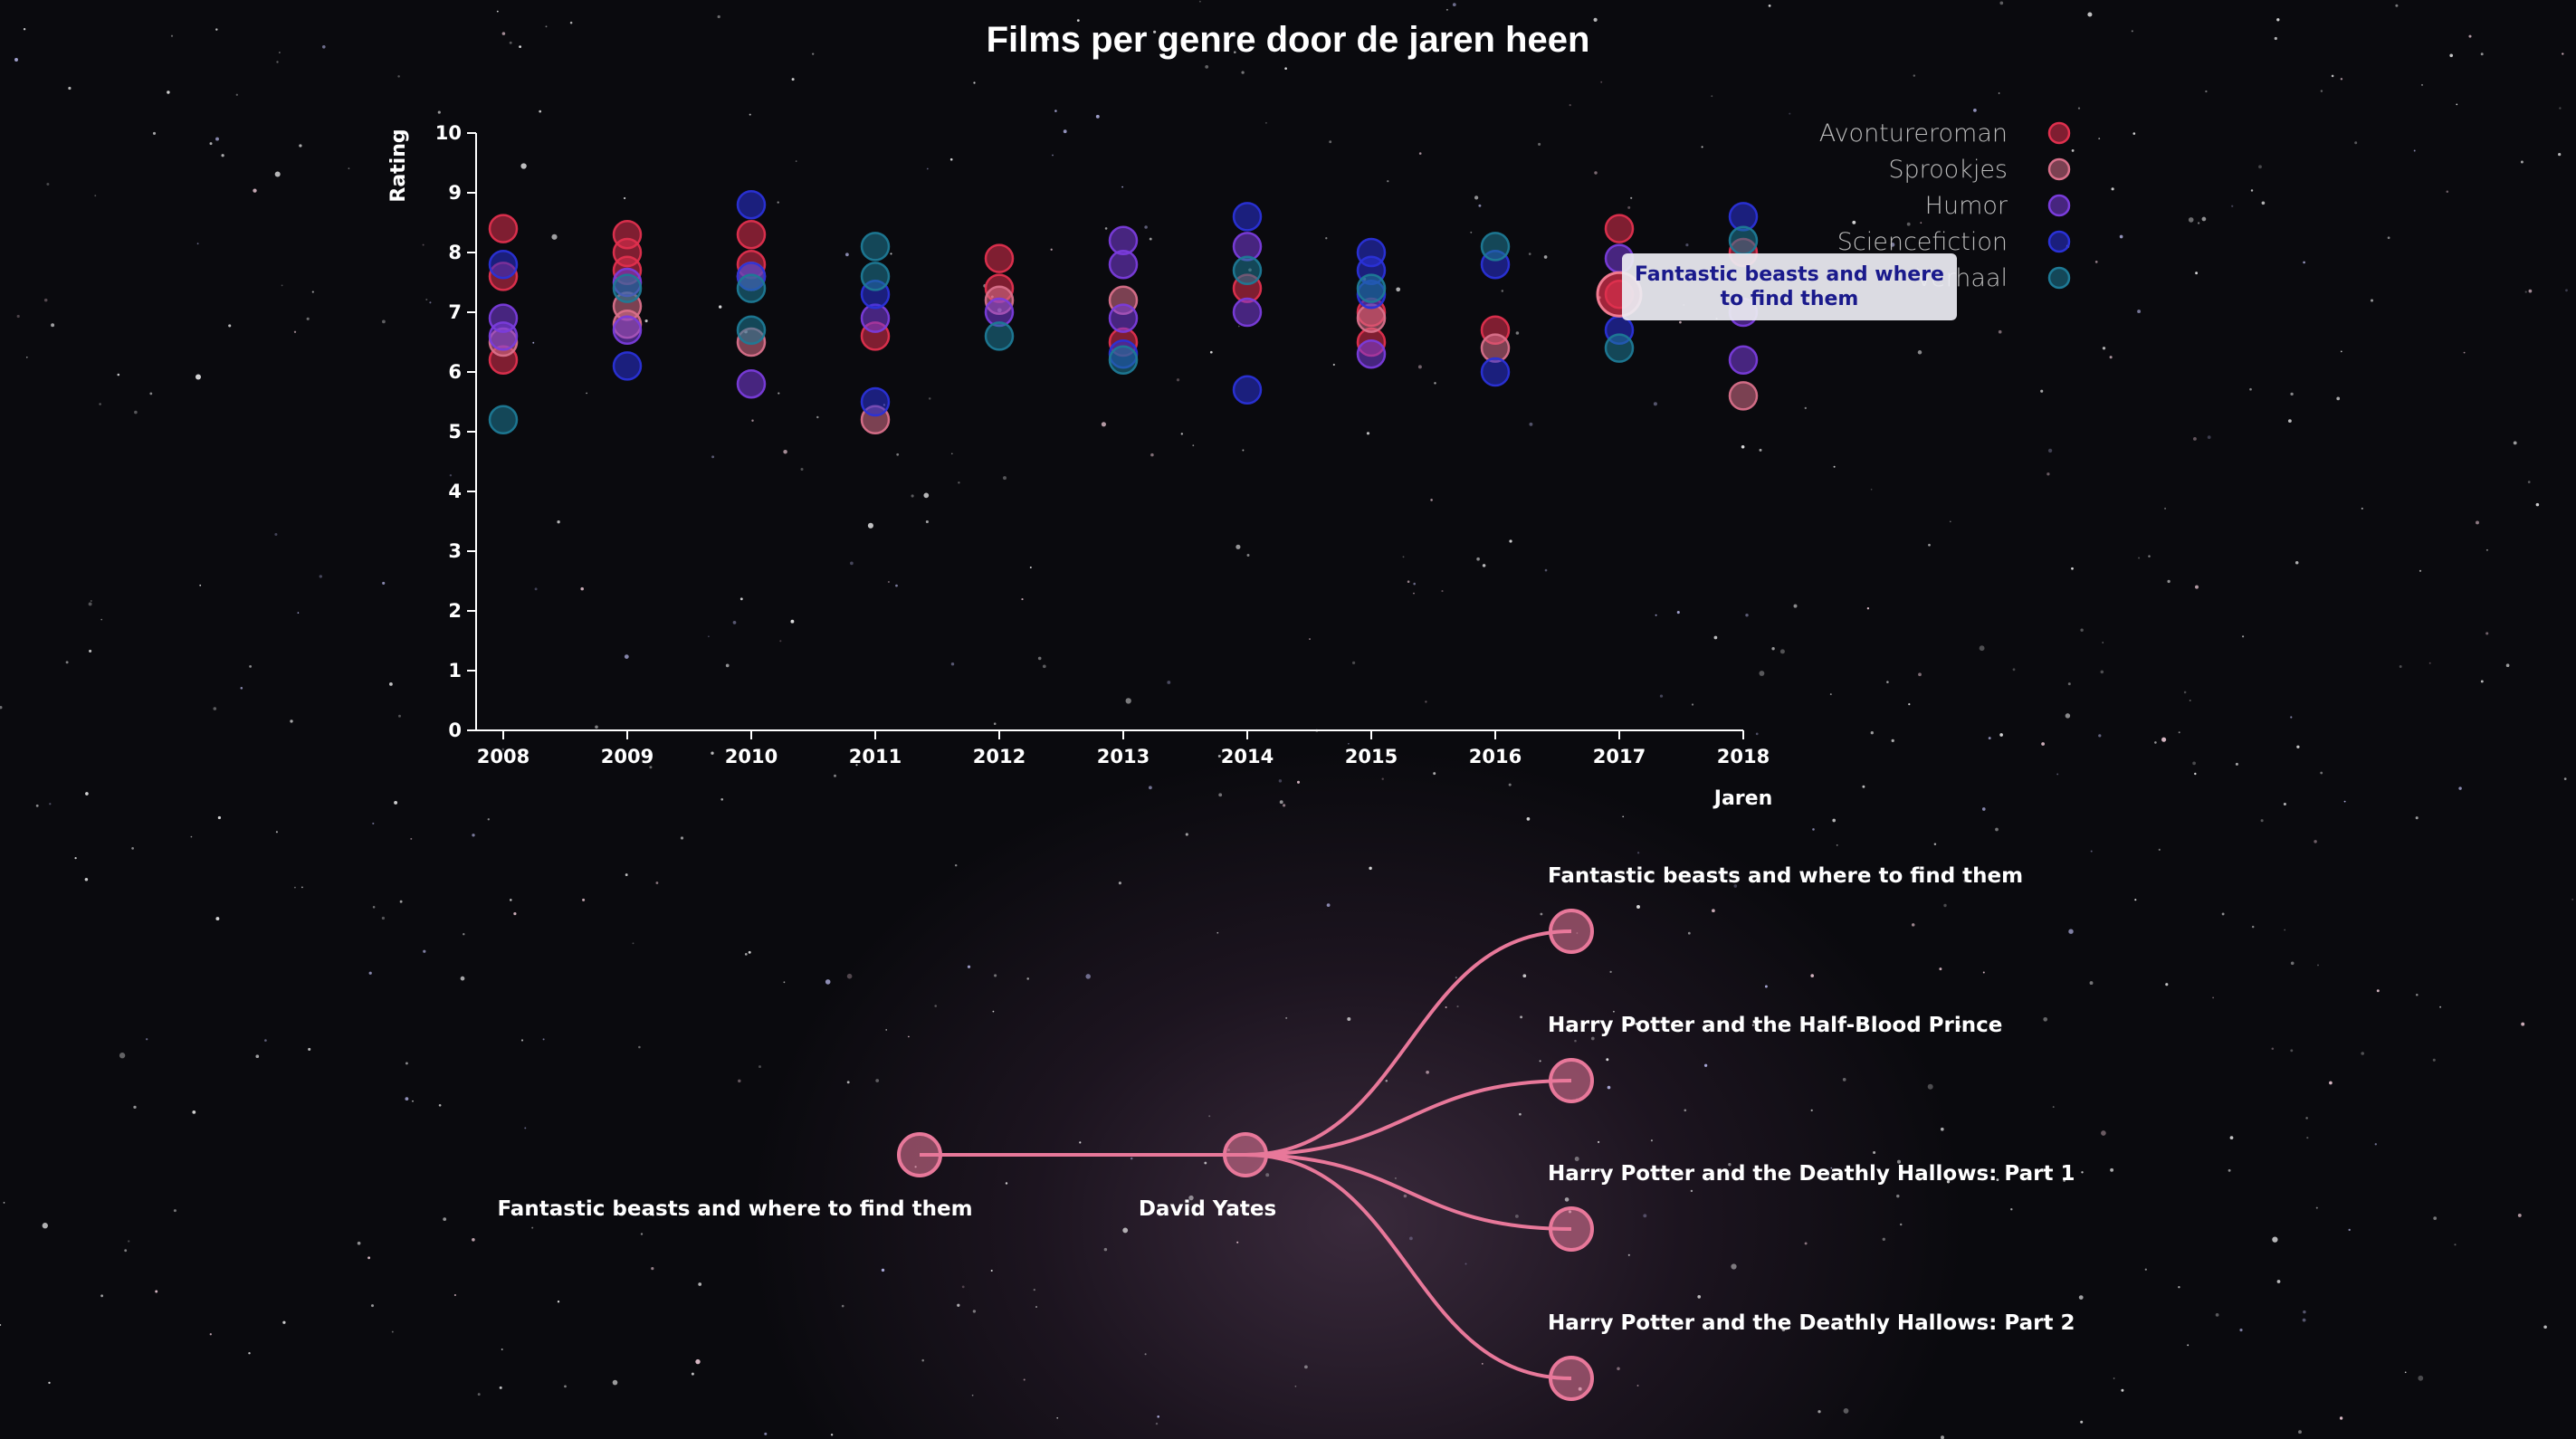 The height and width of the screenshot is (1439, 2576). I want to click on x-tick-label: 2017, so click(1620, 756).